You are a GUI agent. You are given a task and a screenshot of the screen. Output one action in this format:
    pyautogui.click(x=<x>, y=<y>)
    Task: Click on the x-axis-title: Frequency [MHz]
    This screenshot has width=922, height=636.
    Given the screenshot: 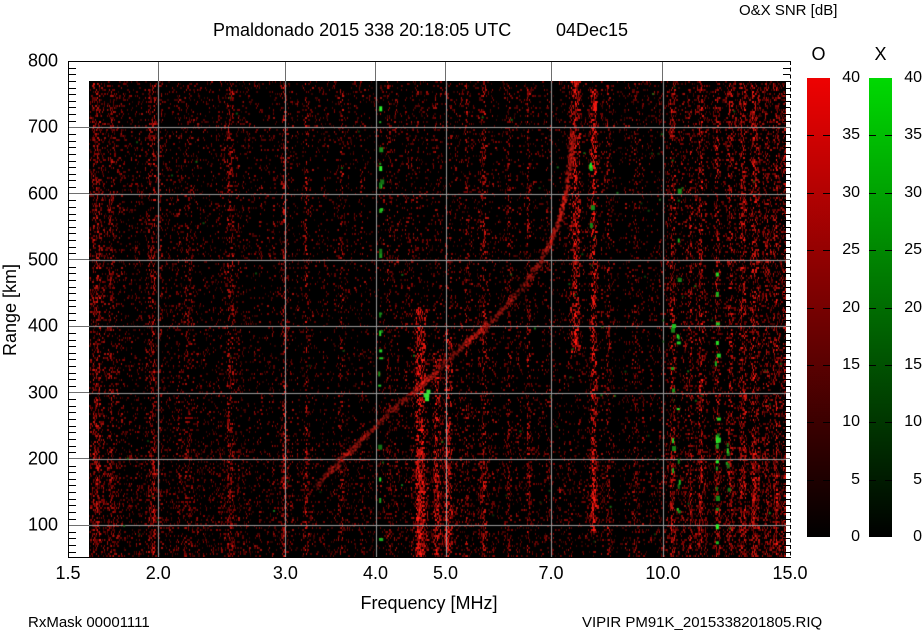 What is the action you would take?
    pyautogui.click(x=429, y=603)
    